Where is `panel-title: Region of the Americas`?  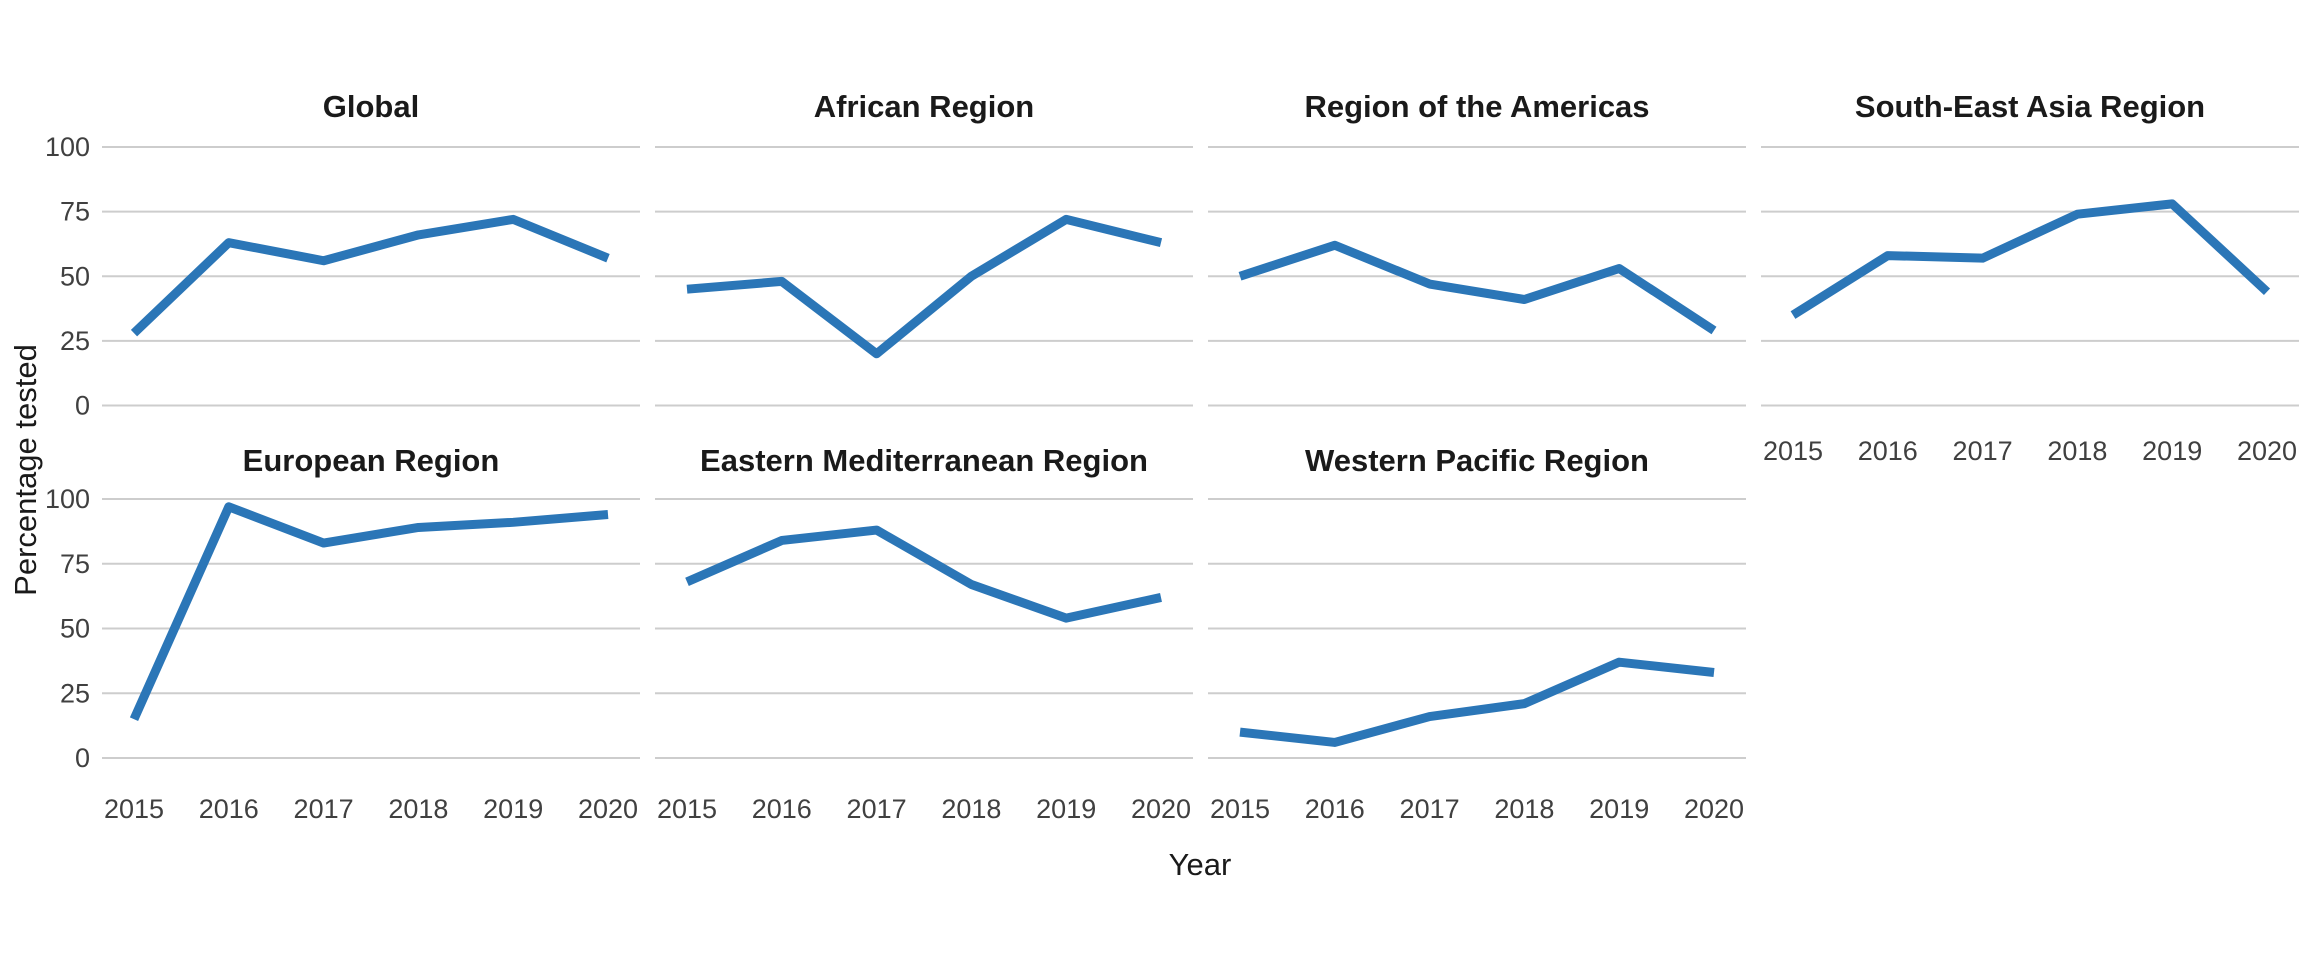
panel-title: Region of the Americas is located at coordinates (1476, 106).